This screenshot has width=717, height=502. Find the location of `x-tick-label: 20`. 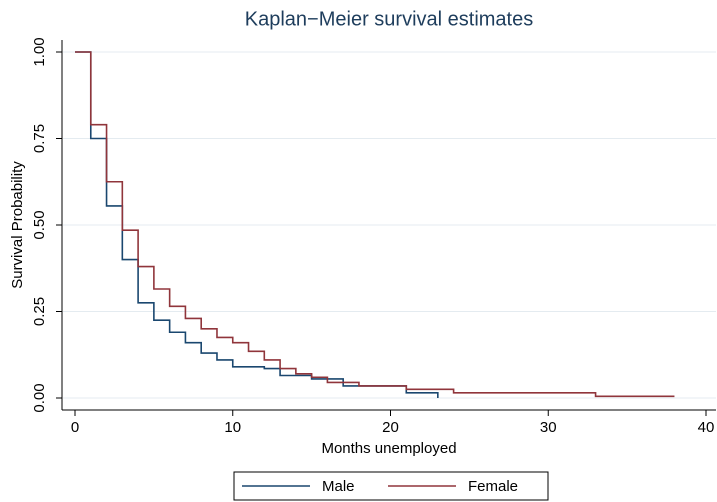

x-tick-label: 20 is located at coordinates (390, 427).